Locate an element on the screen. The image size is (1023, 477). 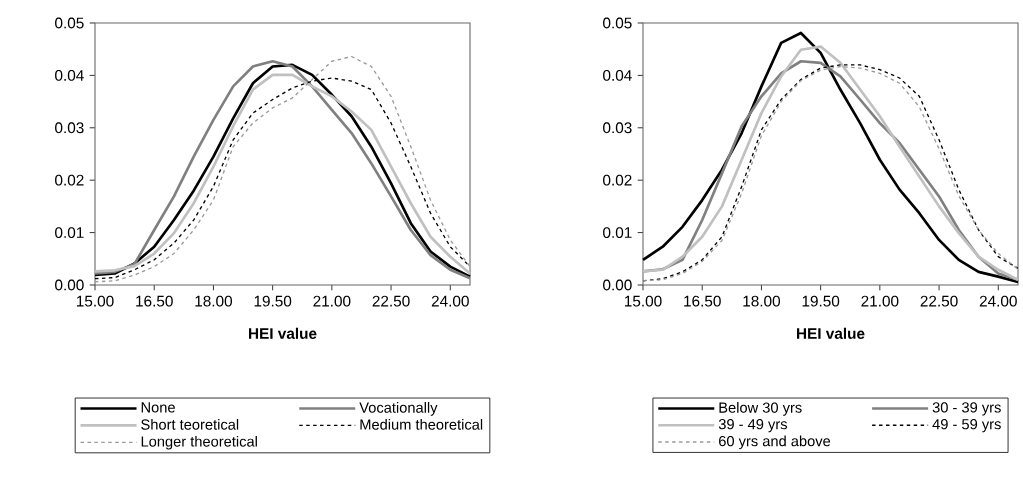
legend-label: 49 - 59 yrs is located at coordinates (966, 425).